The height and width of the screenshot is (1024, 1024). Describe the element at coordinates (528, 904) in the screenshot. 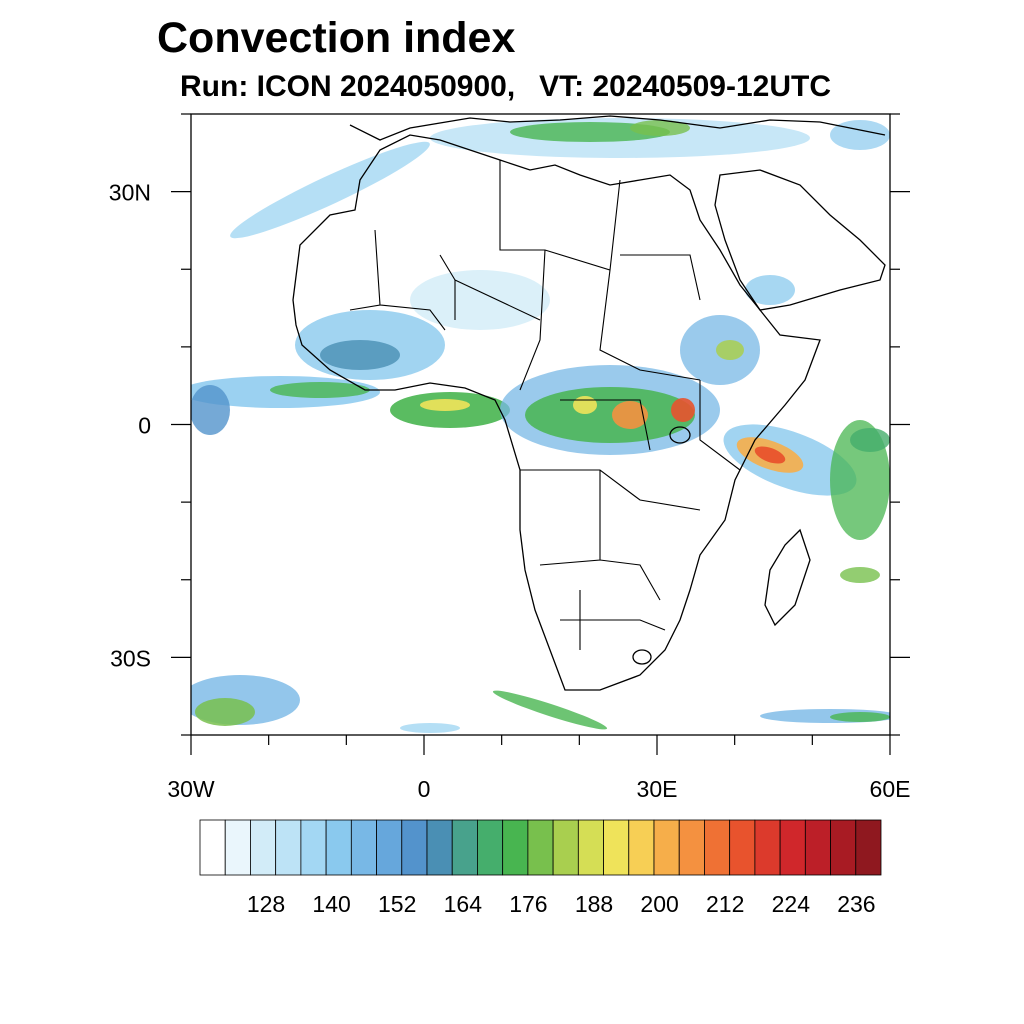

I see `colorbar-label: 176` at that location.